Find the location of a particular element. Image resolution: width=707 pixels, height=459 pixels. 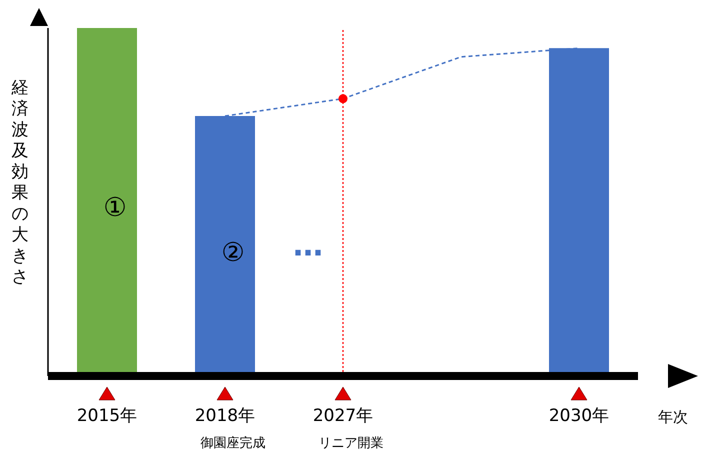

text: 経済波及効果の大きさ is located at coordinates (20, 182).